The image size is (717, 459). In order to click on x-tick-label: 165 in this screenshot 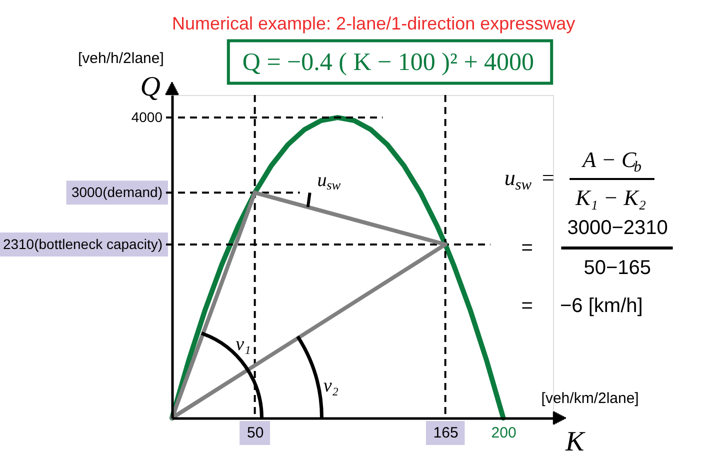, I will do `click(445, 433)`.